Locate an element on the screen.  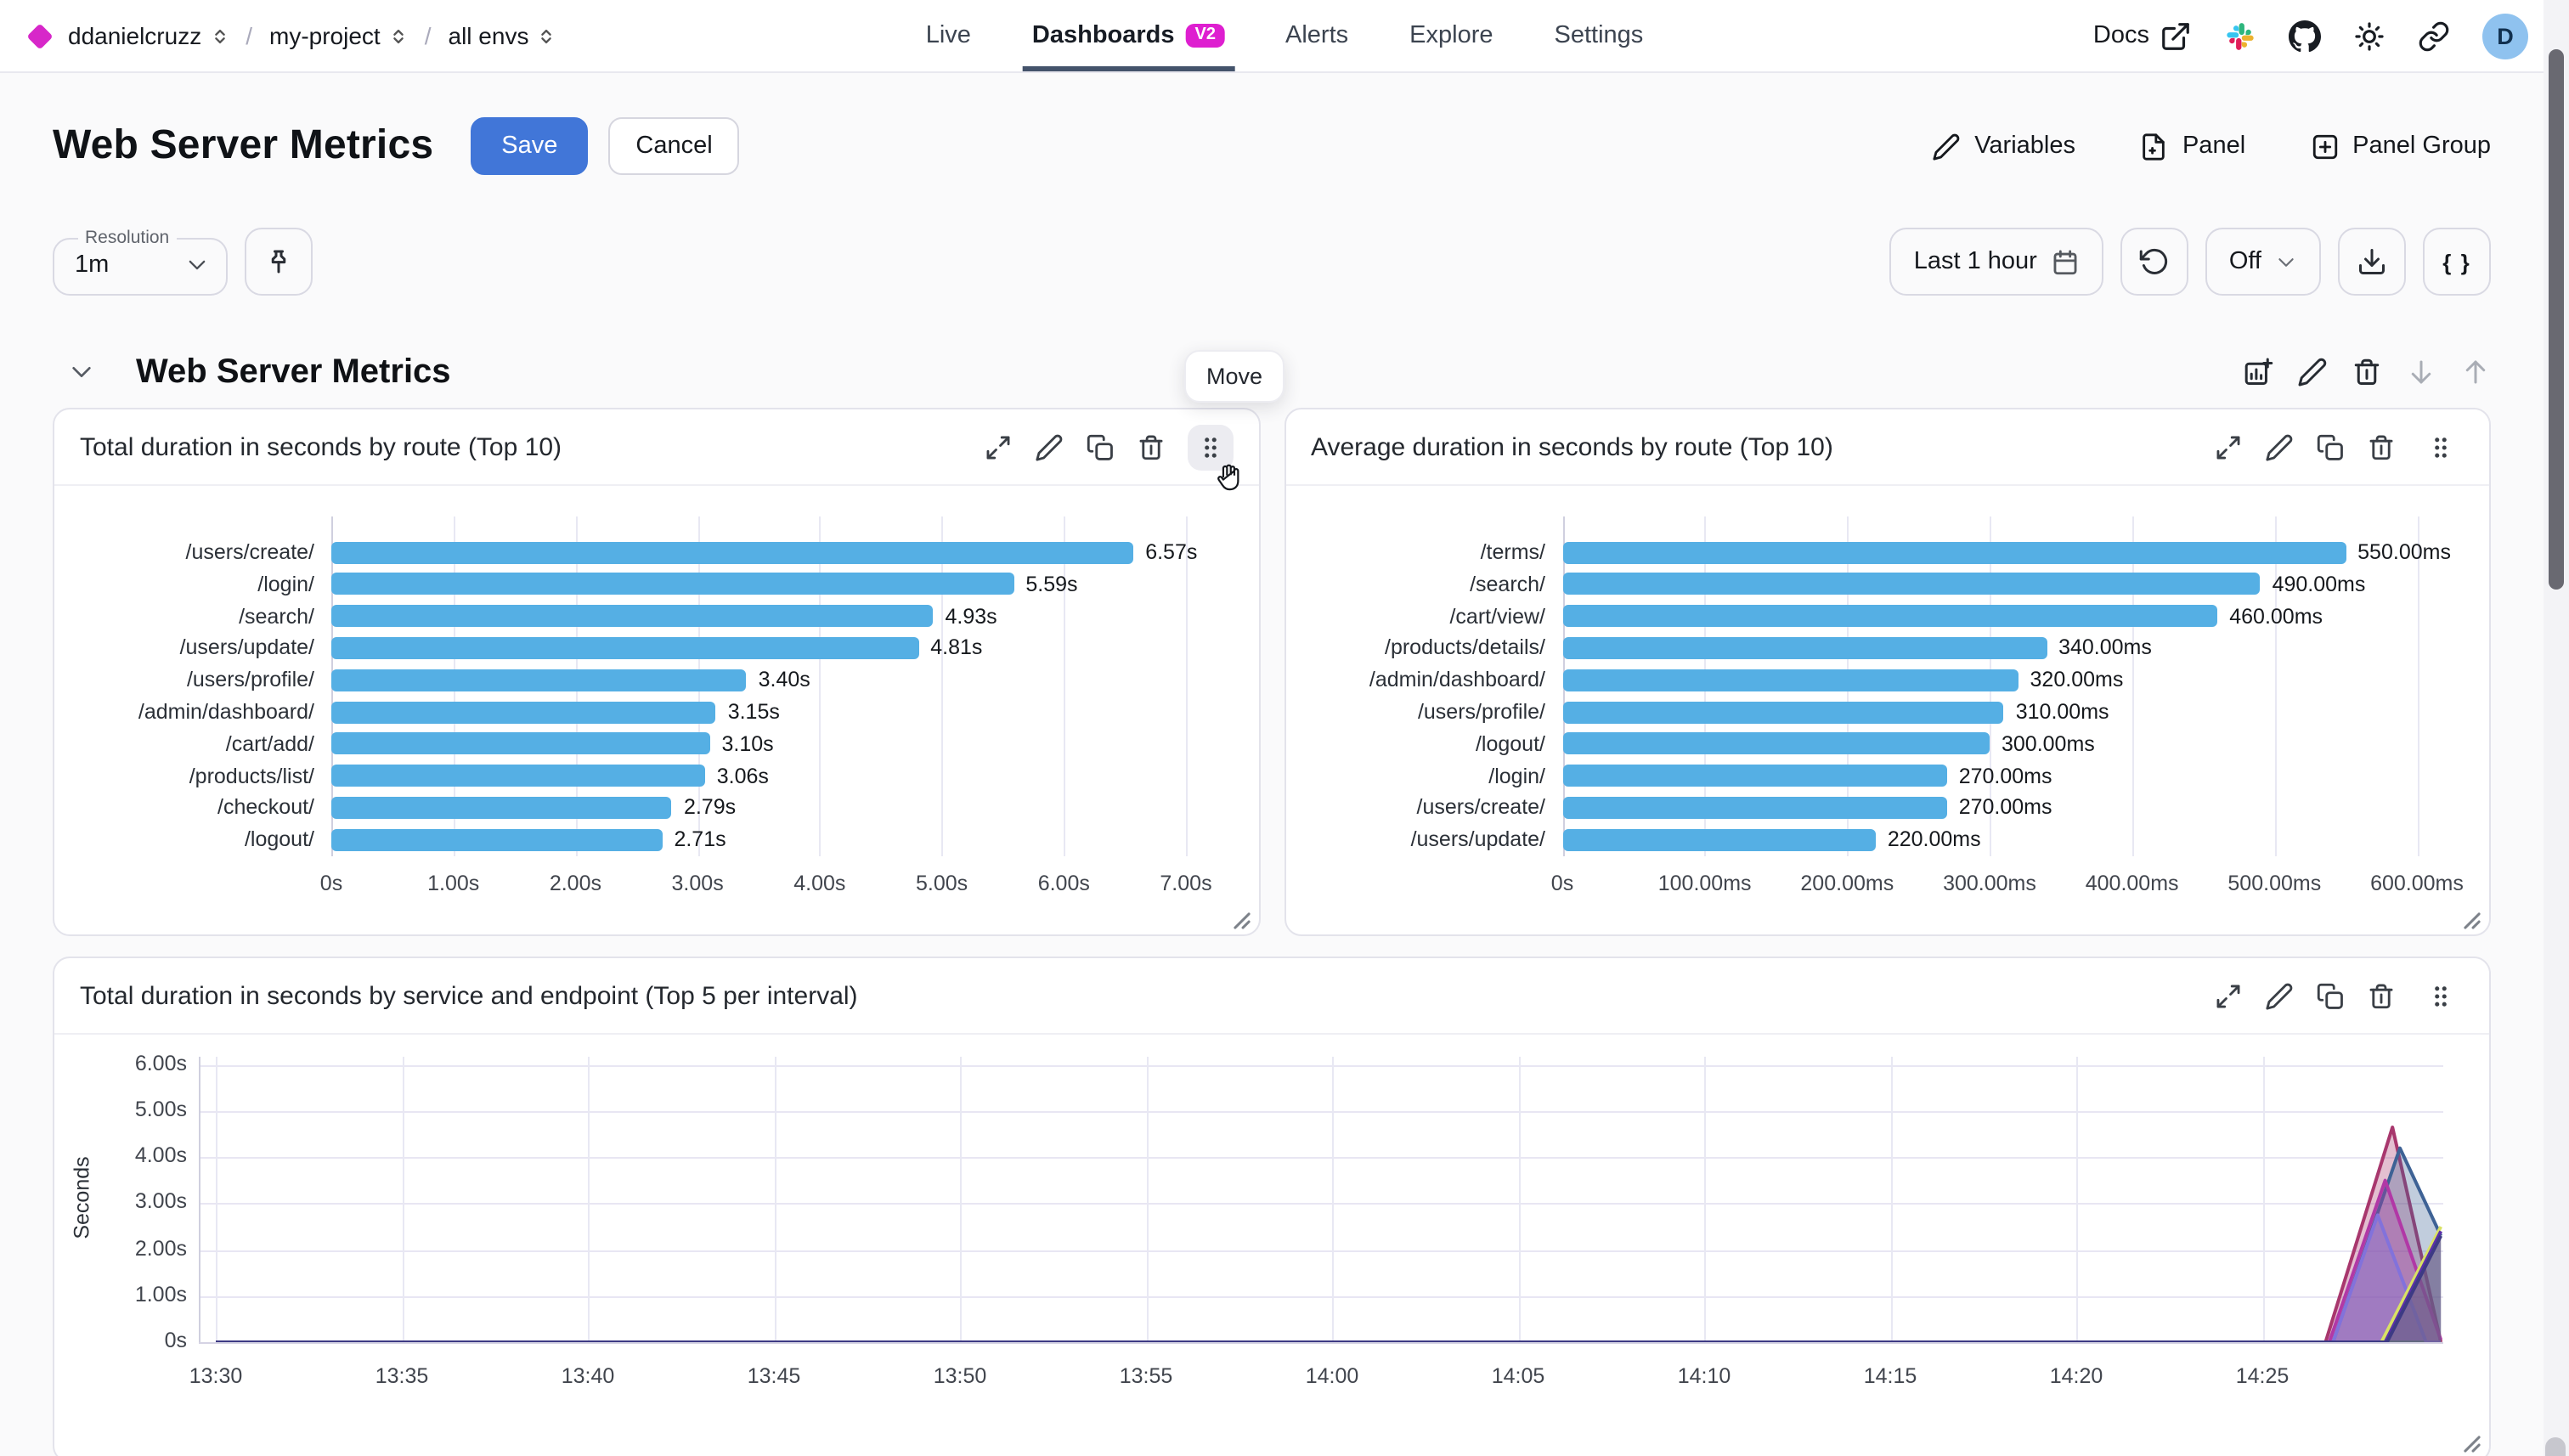
edit-icon is located at coordinates (2313, 372).